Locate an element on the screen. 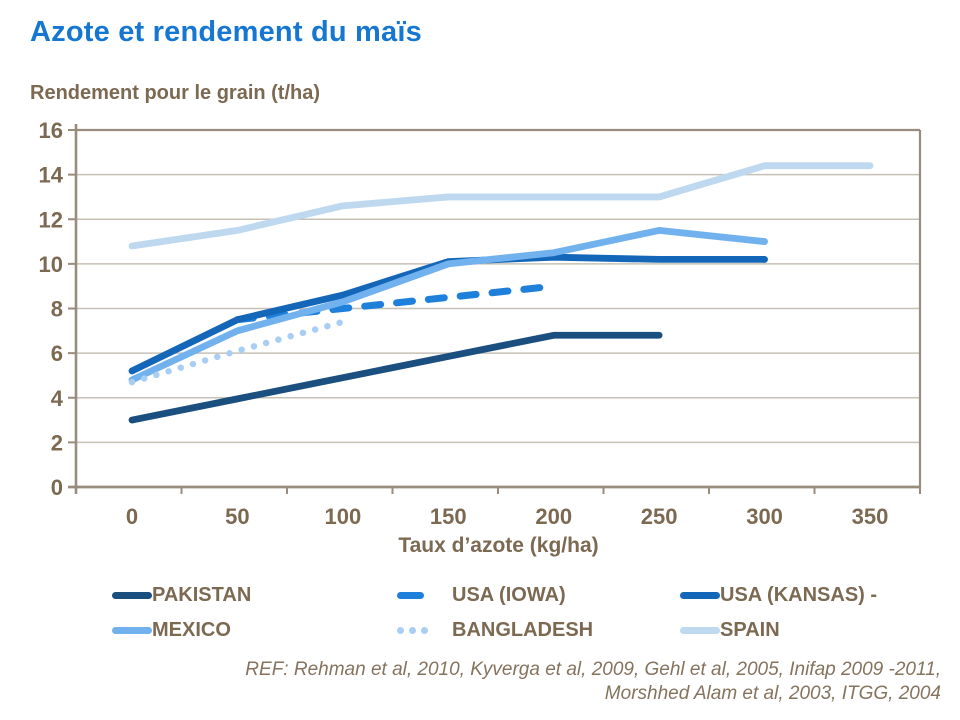 The width and height of the screenshot is (960, 720). y-tick-label: 16 is located at coordinates (51, 130).